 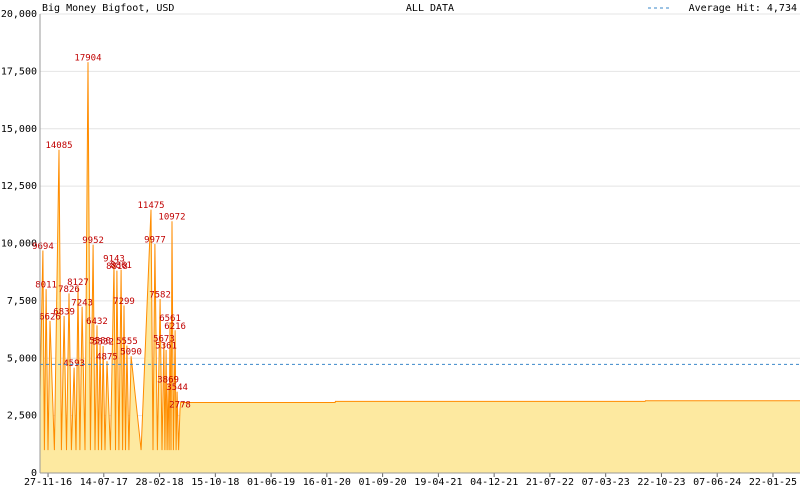 What do you see at coordinates (168, 381) in the screenshot?
I see `data-label: 3869` at bounding box center [168, 381].